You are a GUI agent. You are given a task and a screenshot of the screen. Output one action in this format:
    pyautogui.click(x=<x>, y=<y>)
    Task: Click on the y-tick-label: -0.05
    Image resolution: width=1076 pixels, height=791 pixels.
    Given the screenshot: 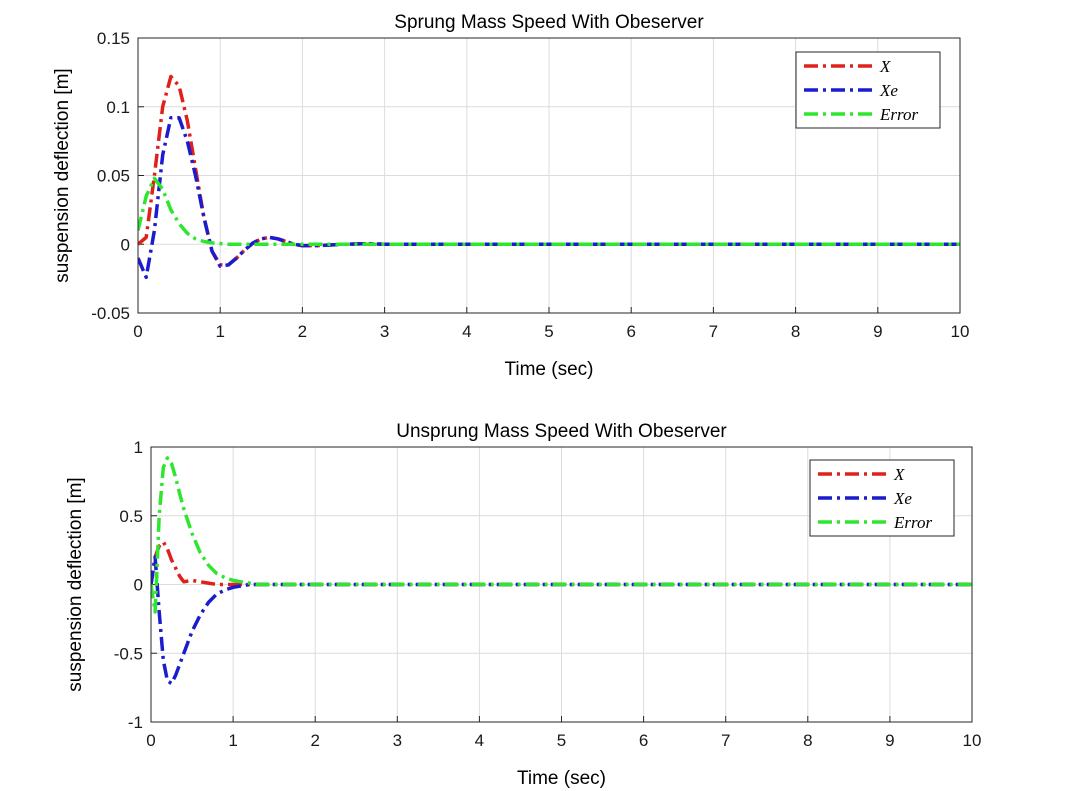 What is the action you would take?
    pyautogui.click(x=110, y=313)
    